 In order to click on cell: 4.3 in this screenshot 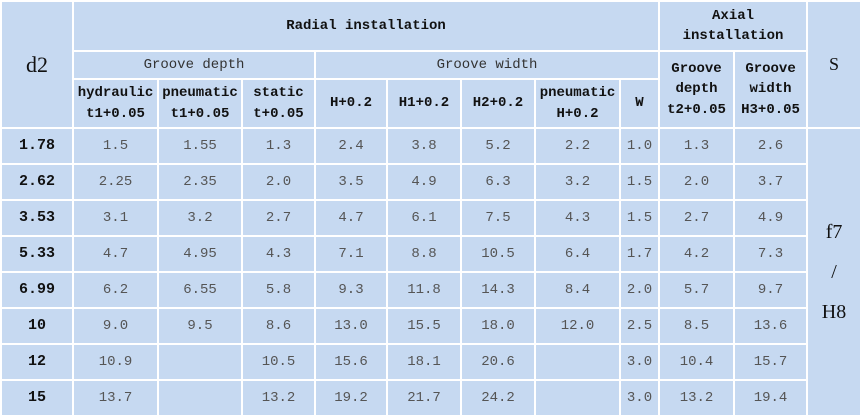, I will do `click(577, 218)`.